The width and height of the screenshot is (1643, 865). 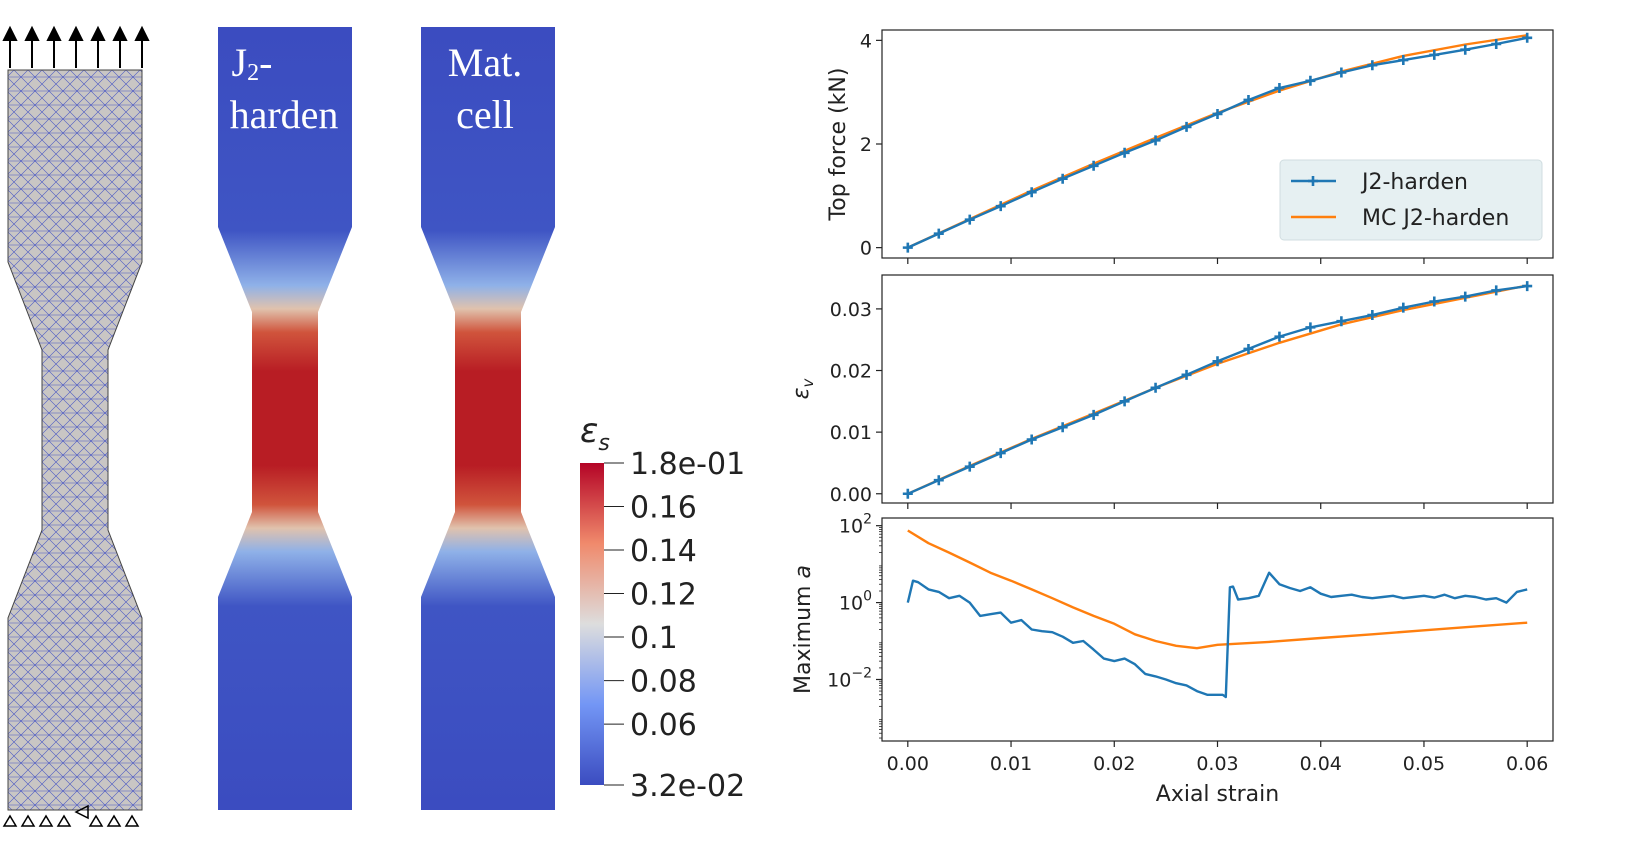 I want to click on maxa-series-mc-j2-harden, so click(x=1217, y=589).